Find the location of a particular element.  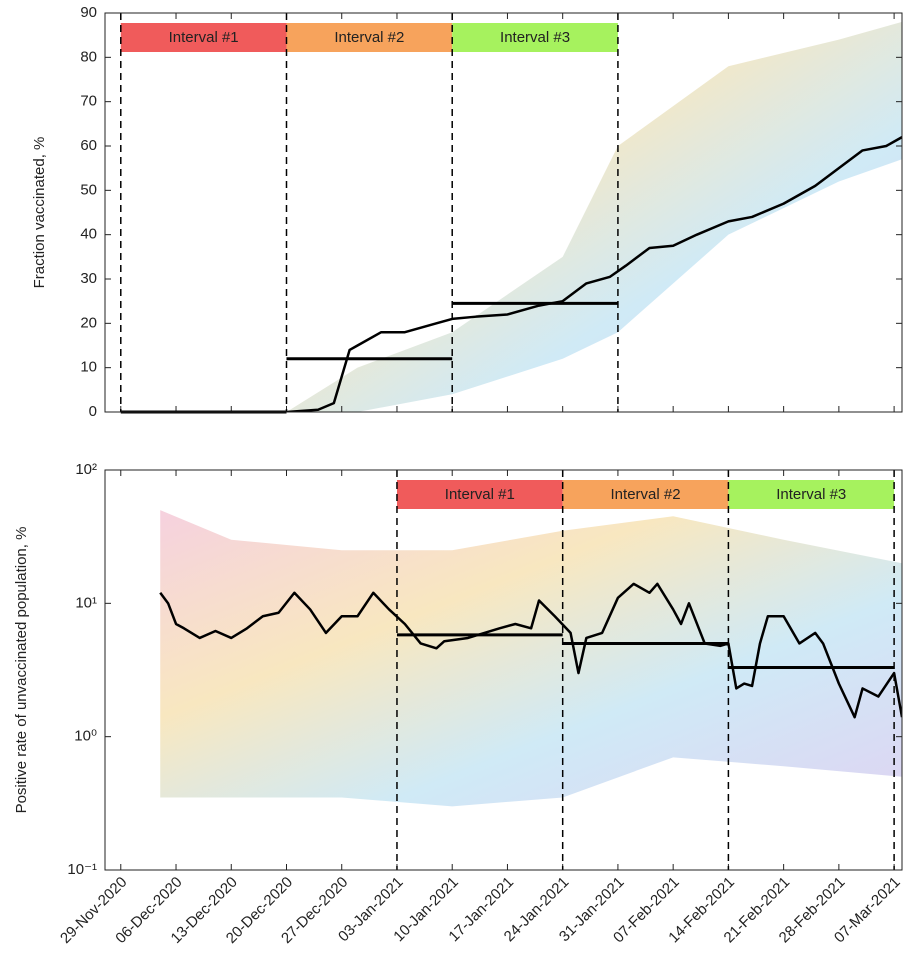

y-tick-label: 10⁻¹ is located at coordinates (82, 869).